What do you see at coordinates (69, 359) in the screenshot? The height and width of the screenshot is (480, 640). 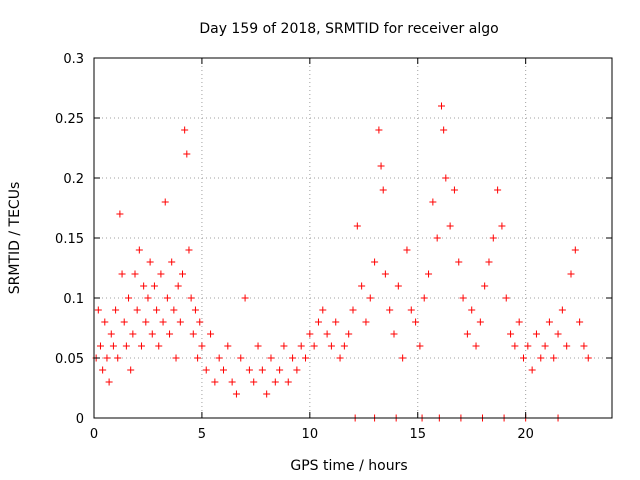 I see `y-tick-label: 0.05` at bounding box center [69, 359].